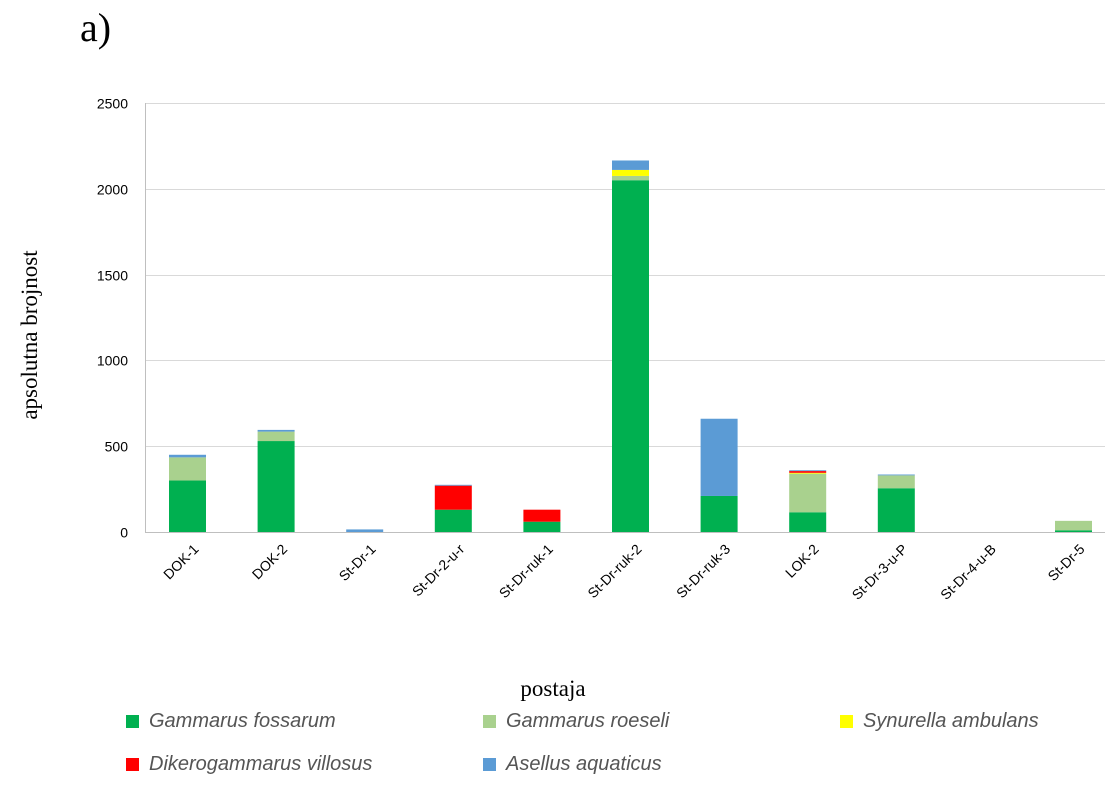  Describe the element at coordinates (438, 570) in the screenshot. I see `x-tick-label: St-Dr-2-u-r` at that location.